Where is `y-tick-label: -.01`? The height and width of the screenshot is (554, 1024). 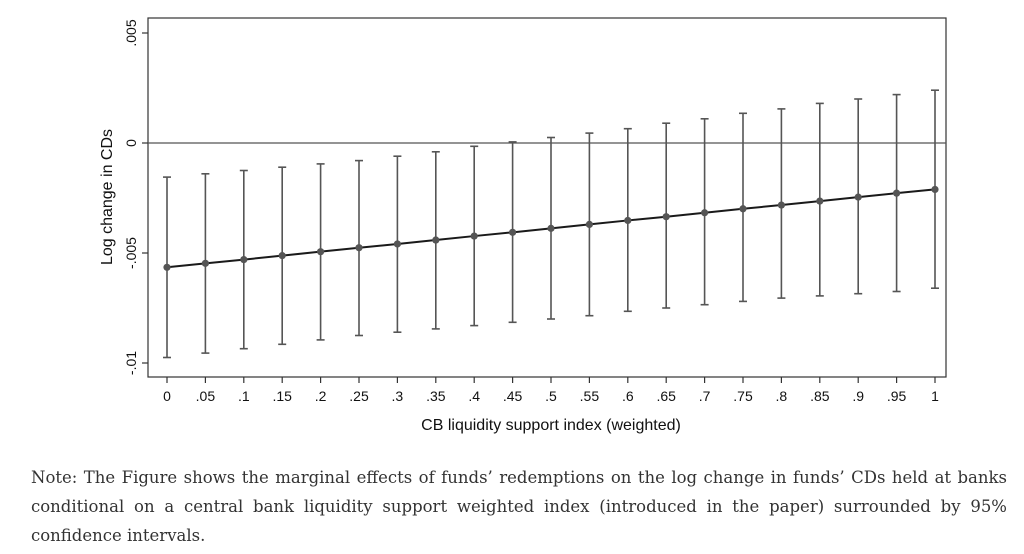
y-tick-label: -.01 is located at coordinates (131, 363).